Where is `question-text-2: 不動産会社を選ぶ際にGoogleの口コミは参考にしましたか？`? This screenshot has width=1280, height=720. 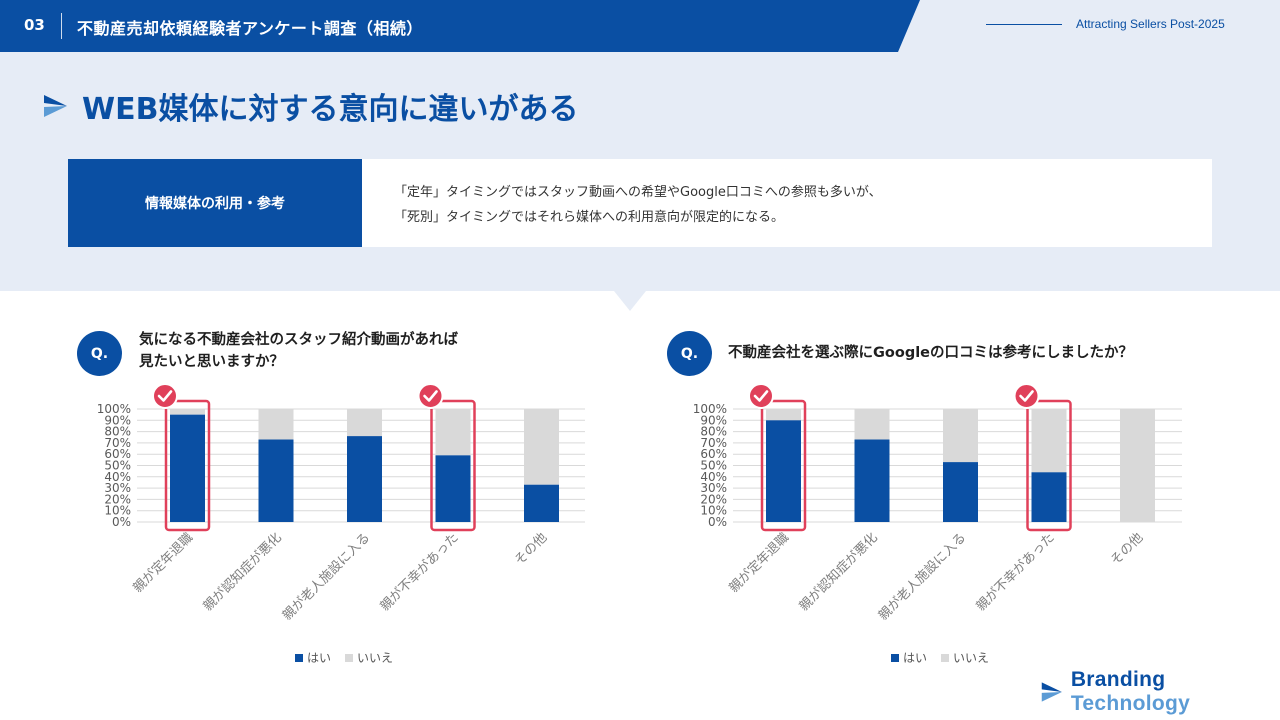
question-text-2: 不動産会社を選ぶ際にGoogleの口コミは参考にしましたか？ is located at coordinates (930, 353).